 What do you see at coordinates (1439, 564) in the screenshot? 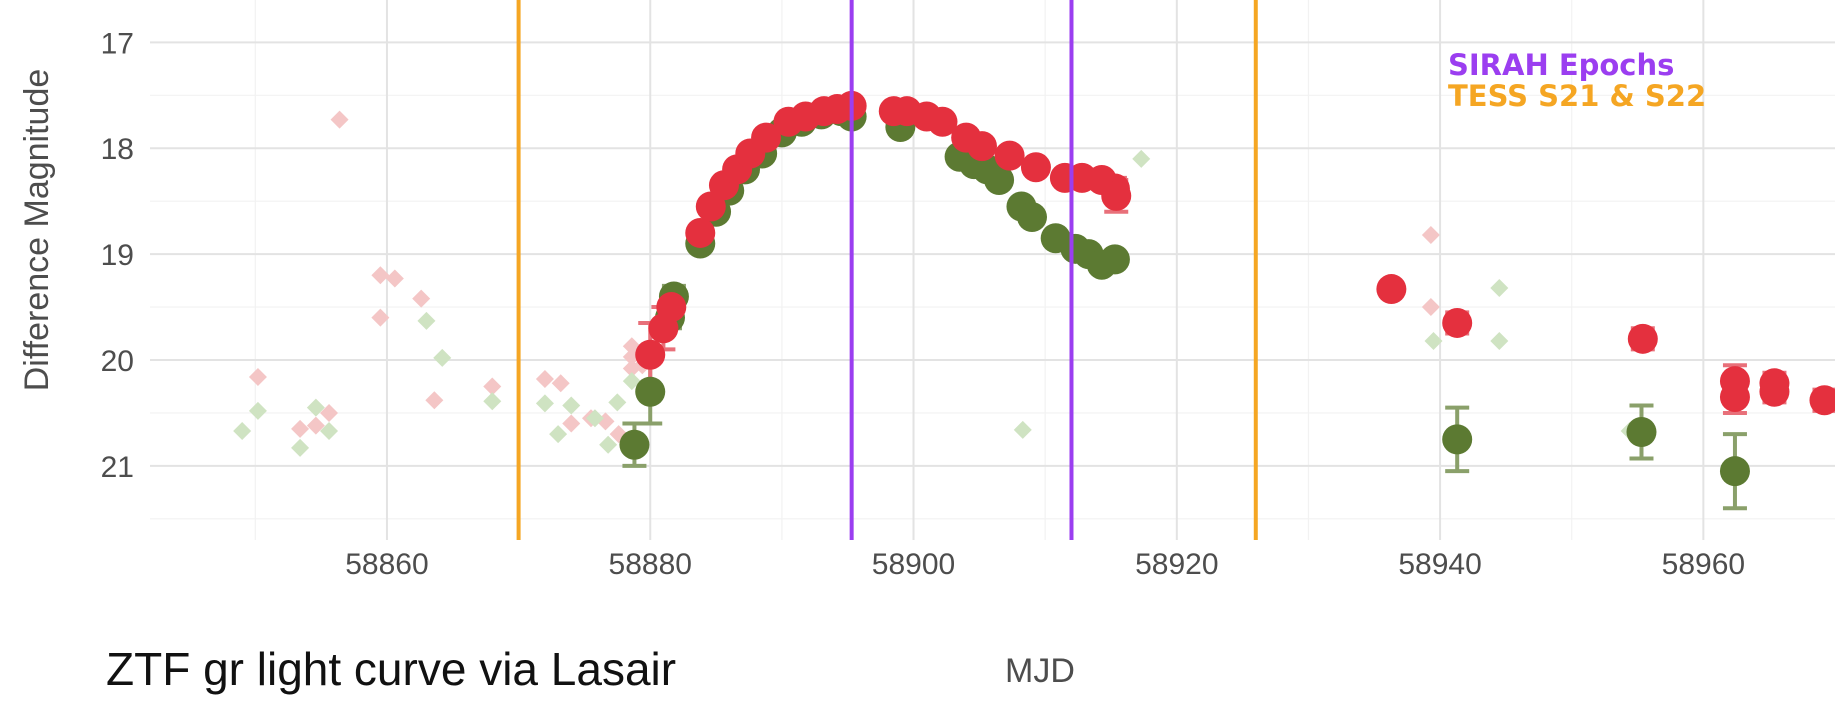
I see `x-tick-label: 58940` at bounding box center [1439, 564].